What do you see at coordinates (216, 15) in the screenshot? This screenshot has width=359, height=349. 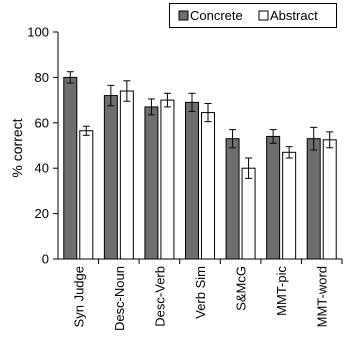 I see `legend-label-concrete: Concrete` at bounding box center [216, 15].